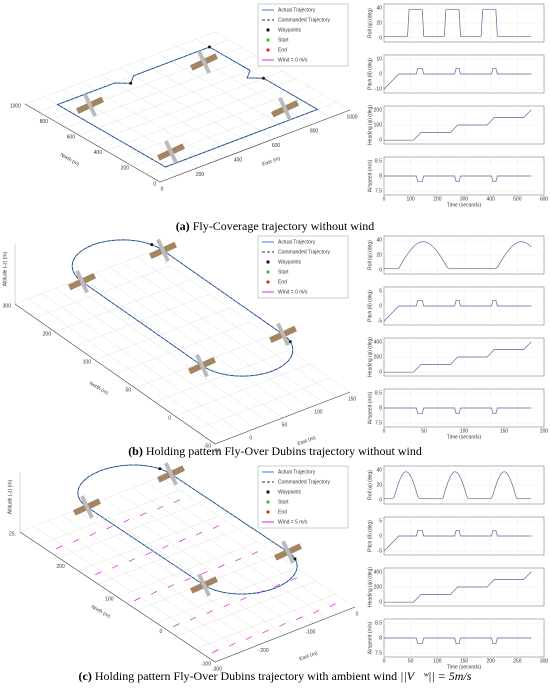  What do you see at coordinates (370, 23) in the screenshot?
I see `y-axis-label: Roll (φ) (deg)` at bounding box center [370, 23].